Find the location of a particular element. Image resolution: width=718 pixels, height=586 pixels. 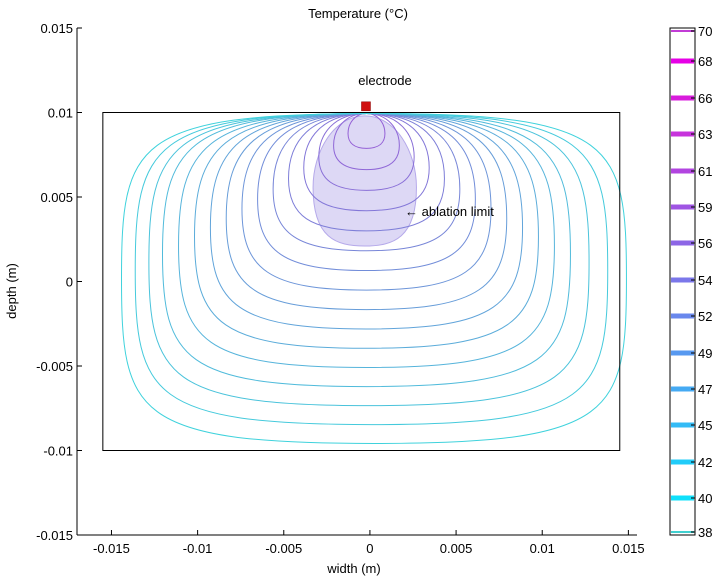

chart-title: Temperature (°C) is located at coordinates (358, 13).